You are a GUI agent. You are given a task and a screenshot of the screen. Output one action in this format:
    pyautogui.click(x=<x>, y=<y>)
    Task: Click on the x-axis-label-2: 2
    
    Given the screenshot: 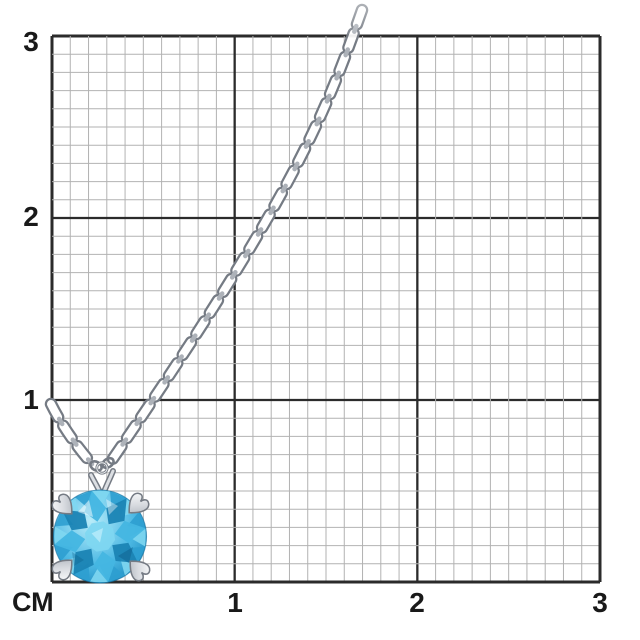 What is the action you would take?
    pyautogui.click(x=417, y=602)
    